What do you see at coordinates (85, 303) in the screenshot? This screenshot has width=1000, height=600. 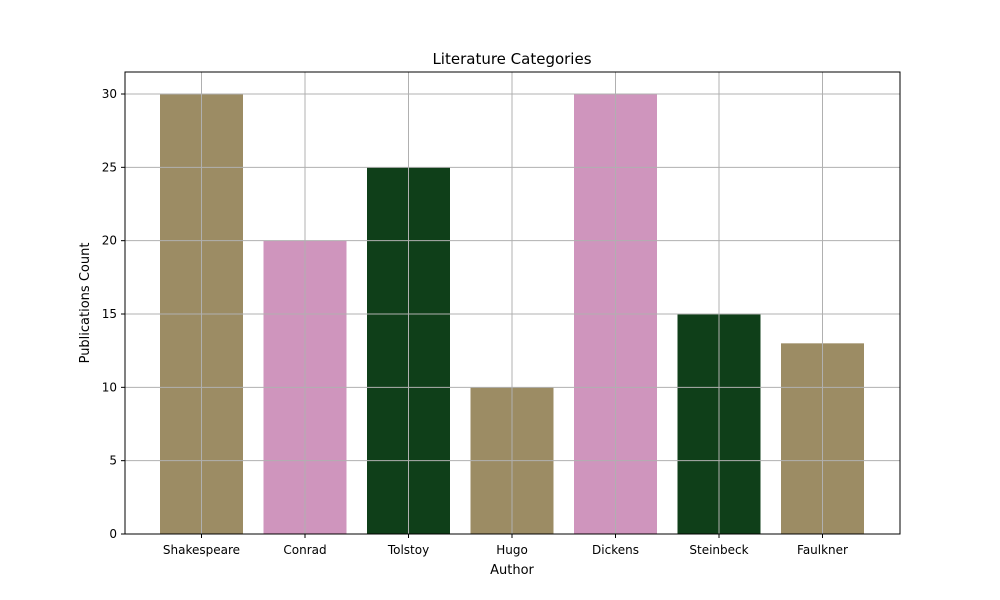 I see `y-axis-label: Publications Count` at bounding box center [85, 303].